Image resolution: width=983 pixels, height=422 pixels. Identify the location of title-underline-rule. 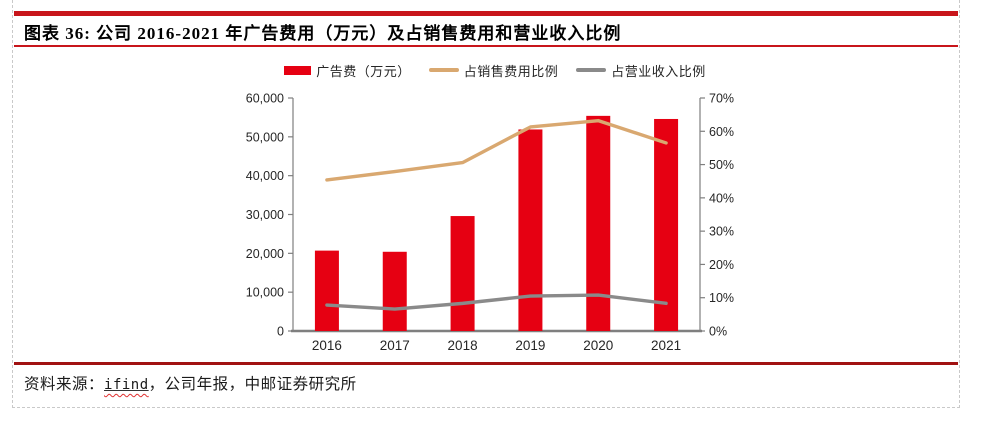
(486, 46).